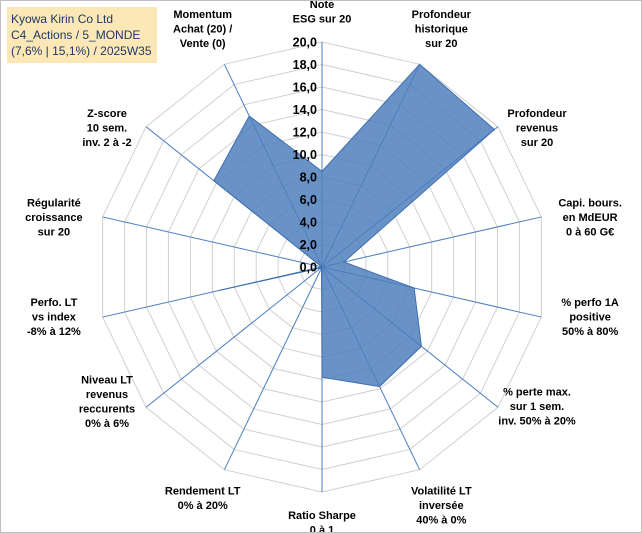  What do you see at coordinates (308, 178) in the screenshot?
I see `tick-label: 8,0` at bounding box center [308, 178].